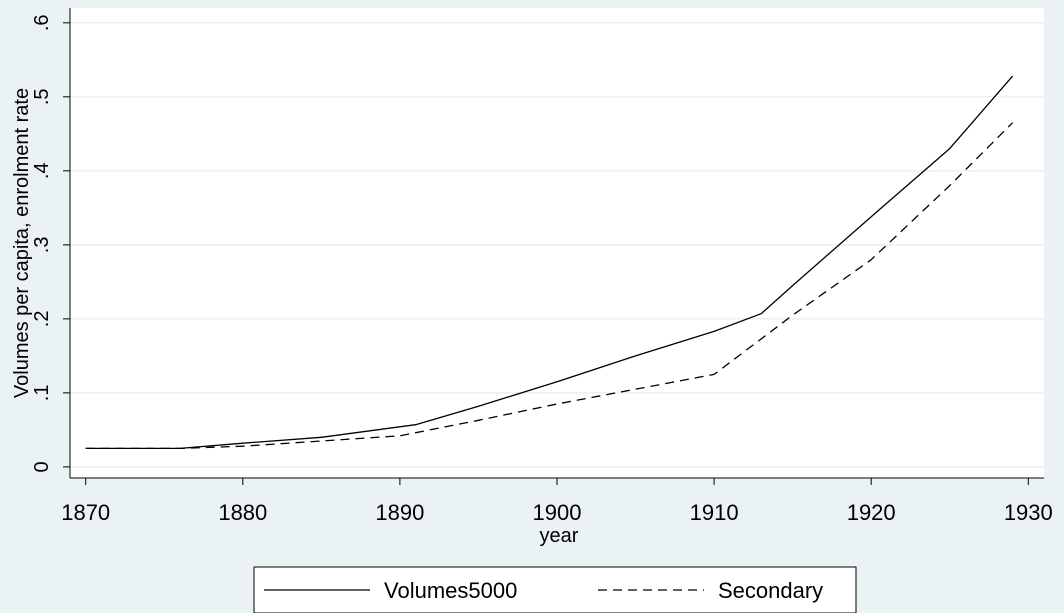 The height and width of the screenshot is (613, 1064). What do you see at coordinates (85, 512) in the screenshot?
I see `x-tick-label: 1870` at bounding box center [85, 512].